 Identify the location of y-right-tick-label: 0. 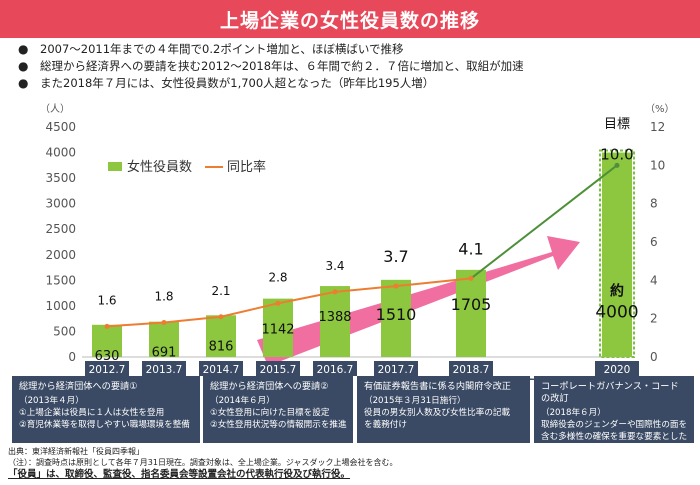
(654, 357).